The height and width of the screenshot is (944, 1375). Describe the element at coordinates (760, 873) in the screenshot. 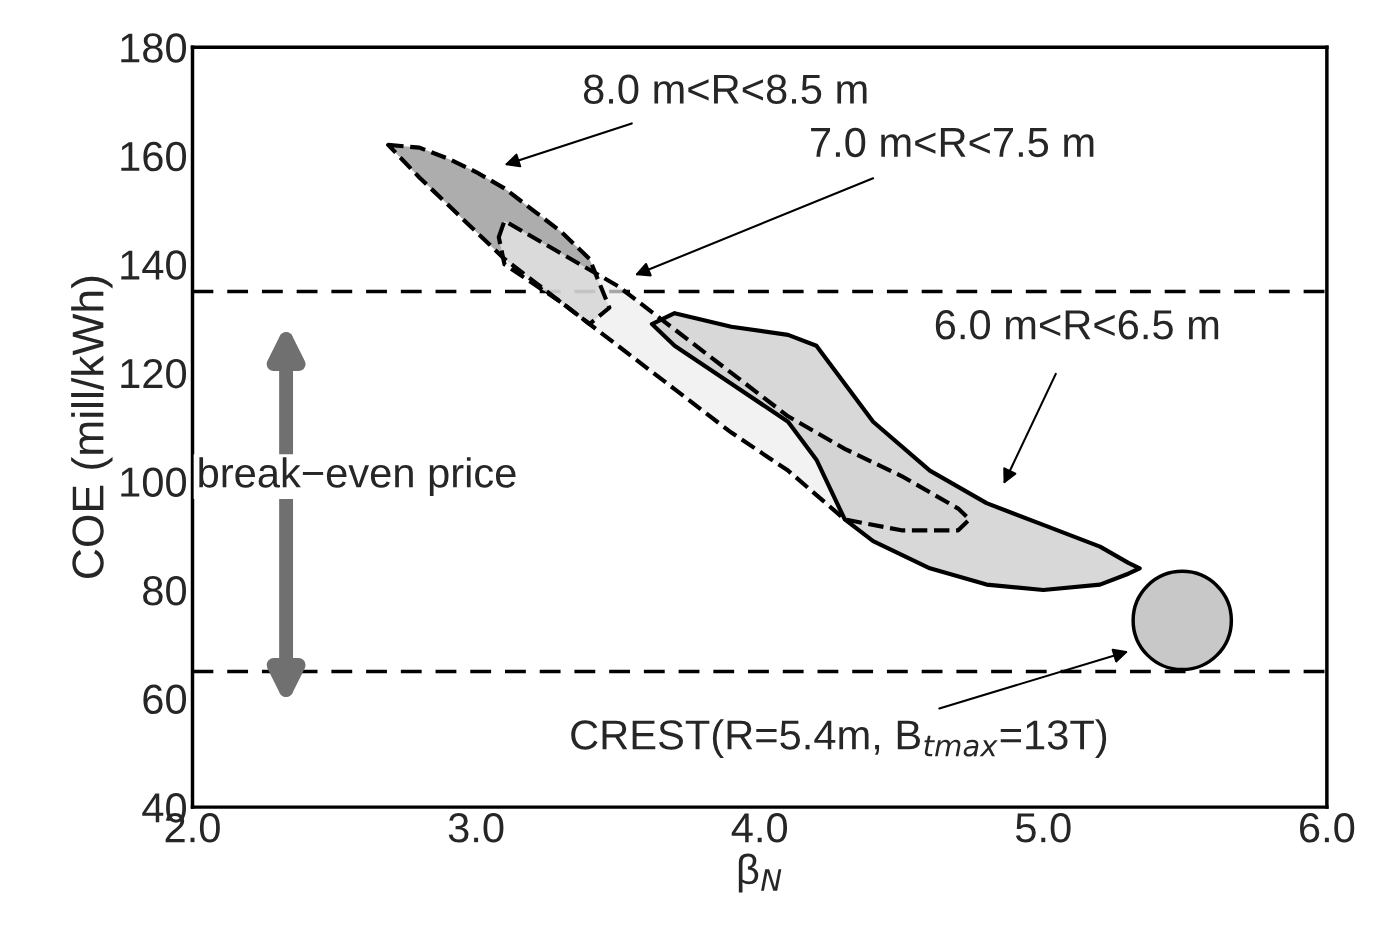

I see `x-axis-title: β$_{N}$` at that location.